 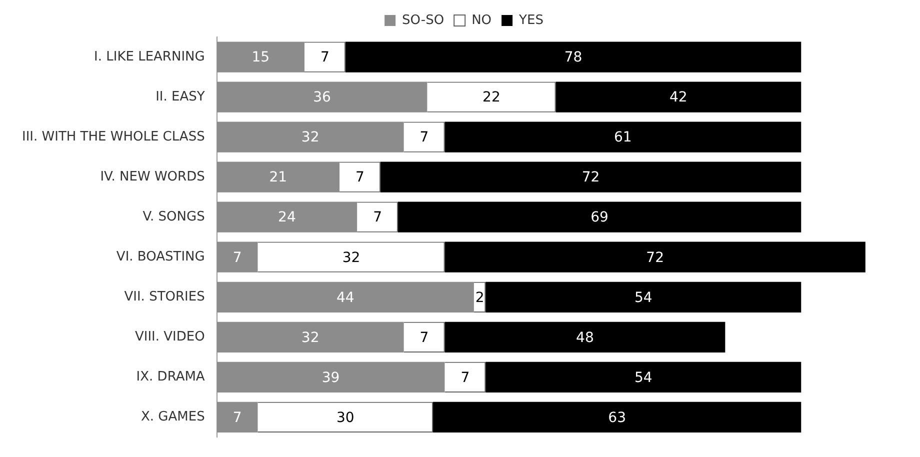 I want to click on data-label: 48, so click(x=585, y=338).